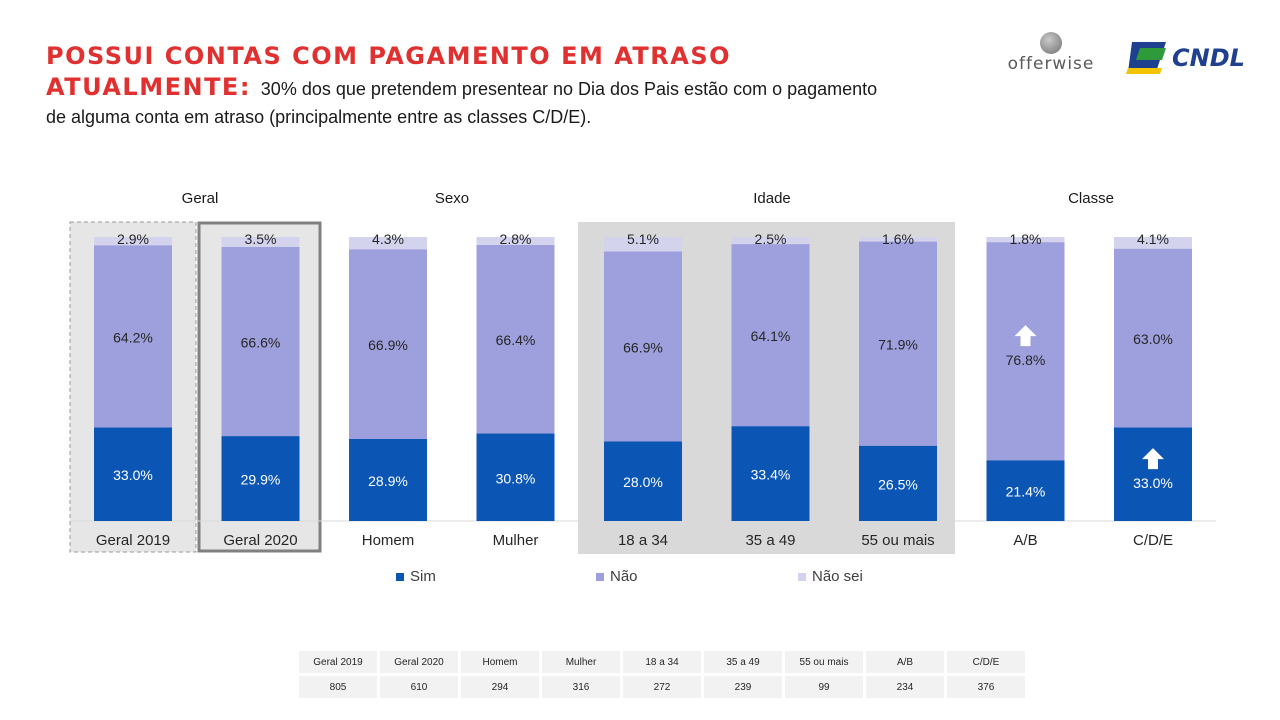 The image size is (1280, 720). Describe the element at coordinates (419, 687) in the screenshot. I see `table-cell: 610` at that location.